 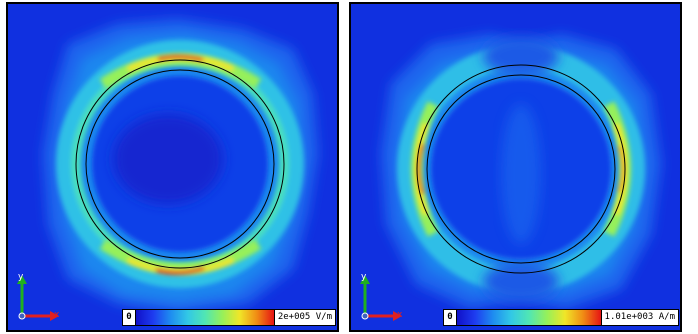 What do you see at coordinates (400, 315) in the screenshot?
I see `h-field-x-axis-label: x` at bounding box center [400, 315].